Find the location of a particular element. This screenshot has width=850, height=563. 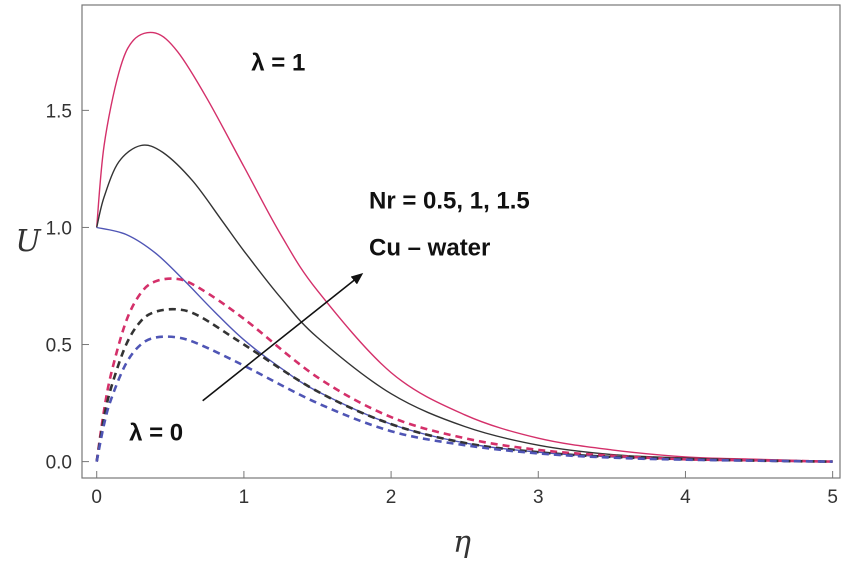

x-tick-label: 4 is located at coordinates (685, 497).